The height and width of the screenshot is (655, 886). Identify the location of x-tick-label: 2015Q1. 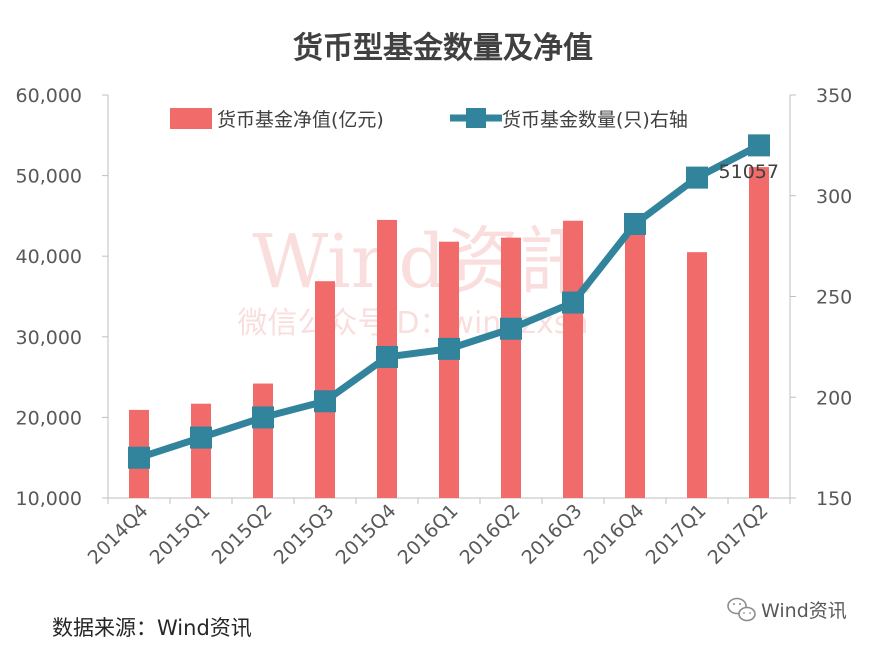
(180, 534).